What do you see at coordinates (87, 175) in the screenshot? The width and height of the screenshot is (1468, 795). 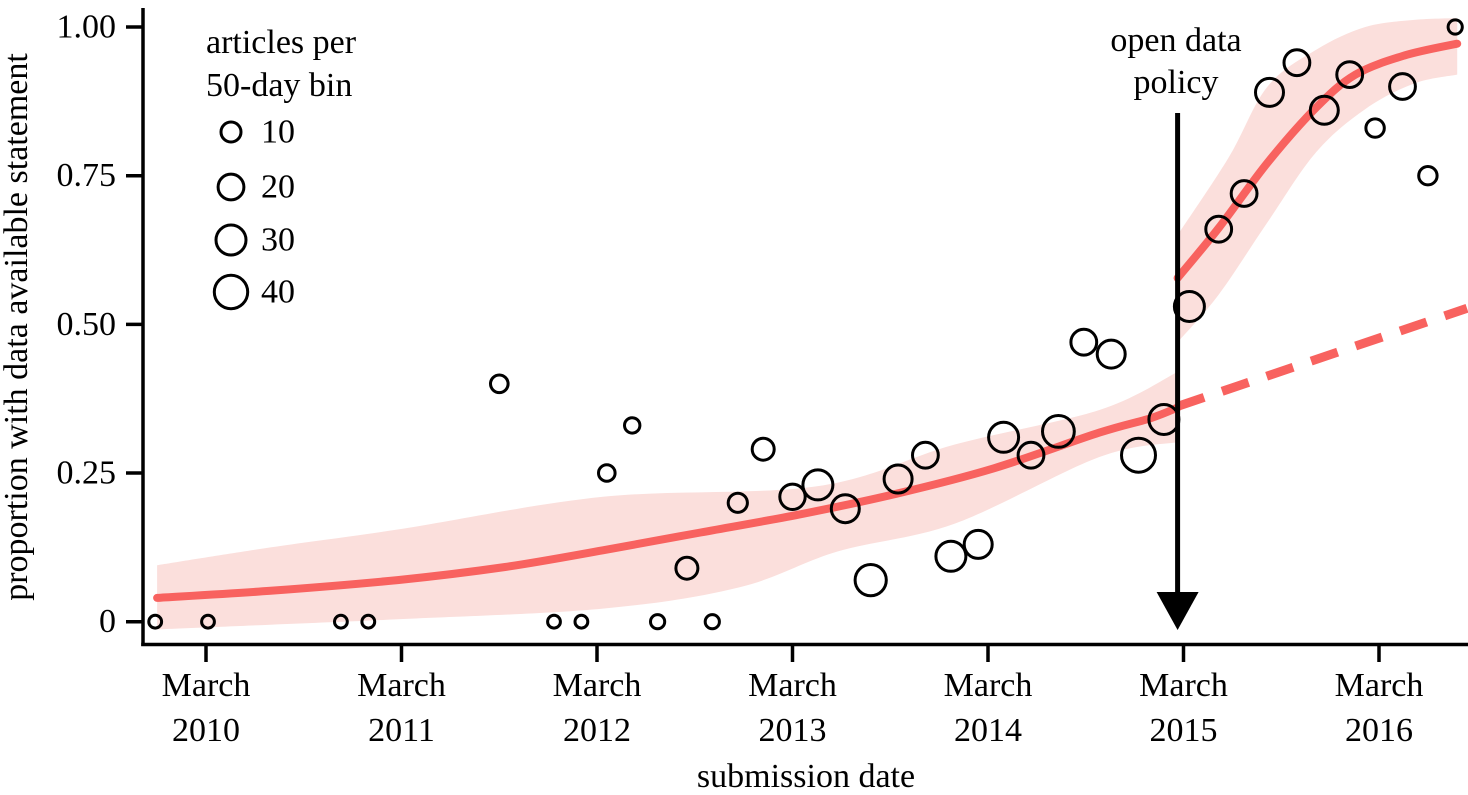 I see `y-tick-label: 0.75` at bounding box center [87, 175].